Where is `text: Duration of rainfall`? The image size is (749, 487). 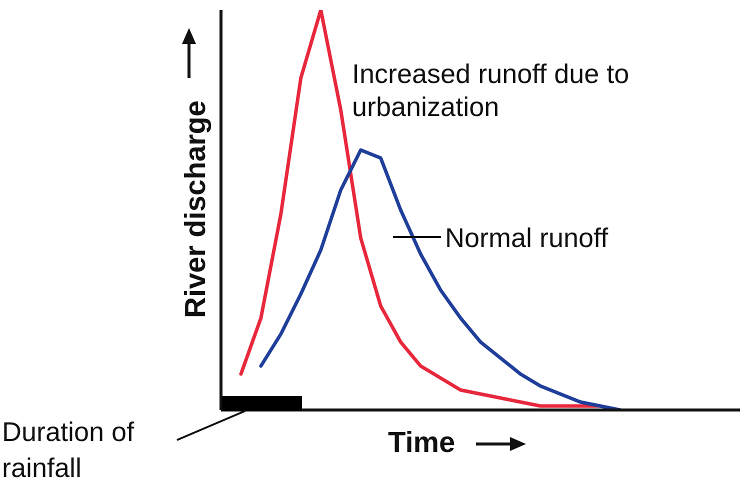
text: Duration of rainfall is located at coordinates (69, 450).